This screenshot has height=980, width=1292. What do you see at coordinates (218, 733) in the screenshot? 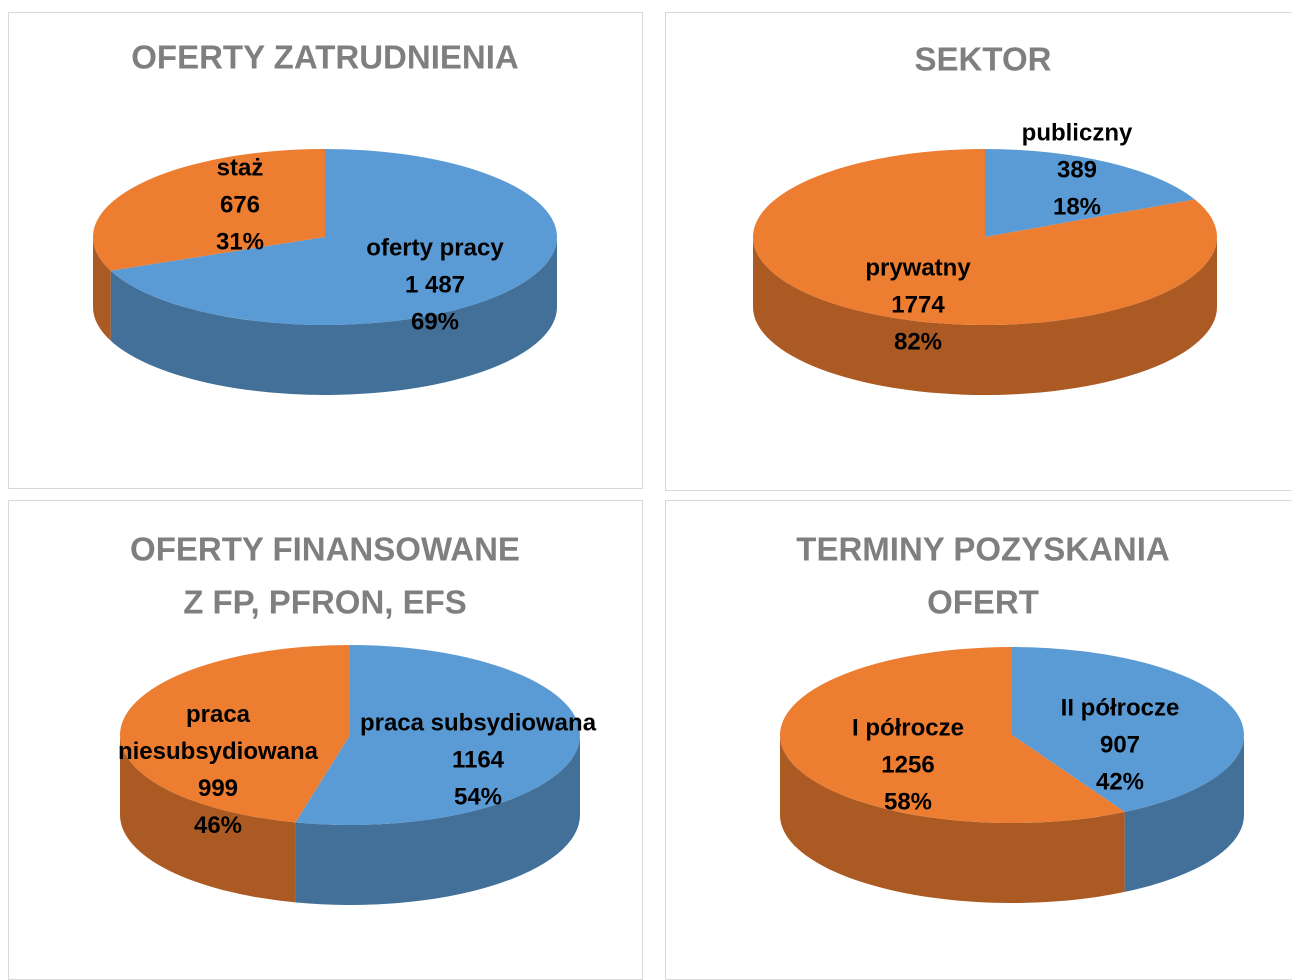
I see `category-label: praca niesubsydiowana` at bounding box center [218, 733].